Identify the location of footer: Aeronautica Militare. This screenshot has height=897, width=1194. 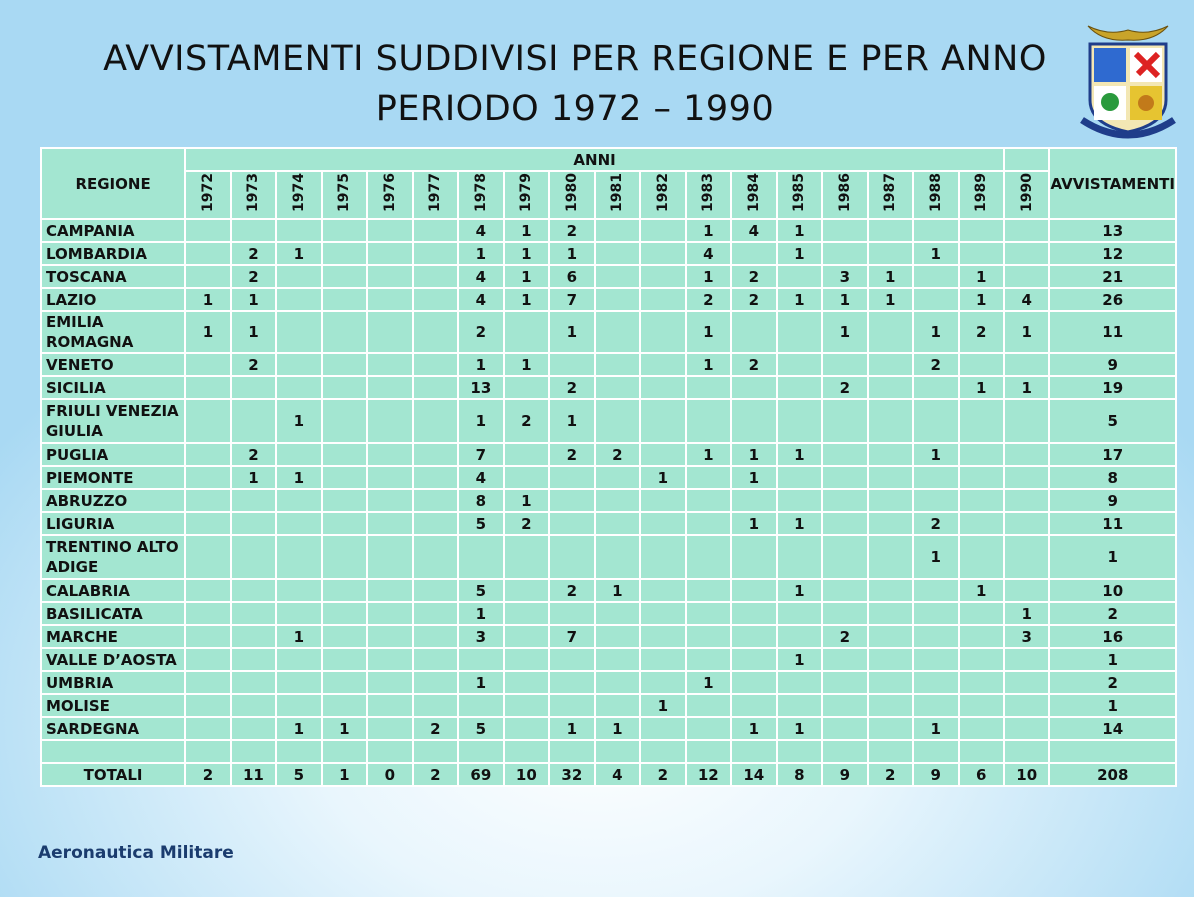
(136, 853).